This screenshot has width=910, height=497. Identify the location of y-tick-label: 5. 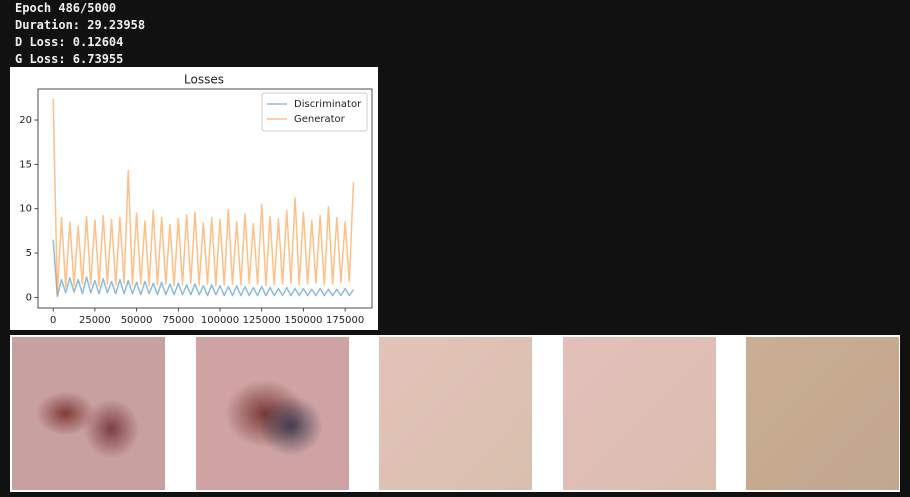
(29, 253).